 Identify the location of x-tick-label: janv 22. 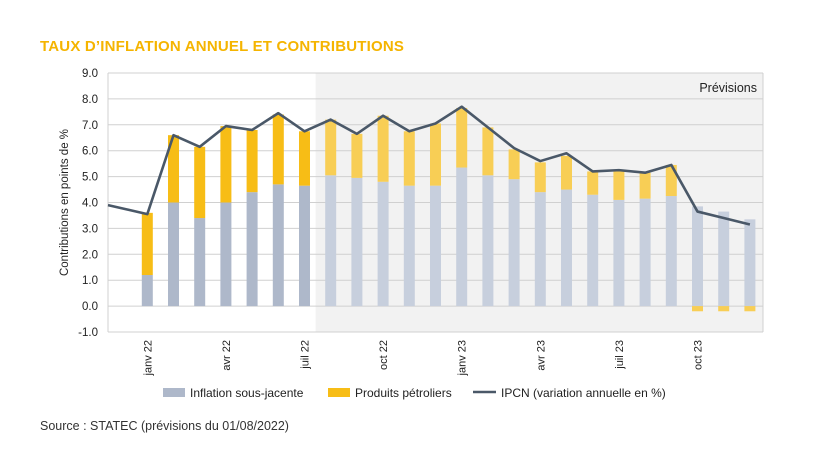
(148, 358).